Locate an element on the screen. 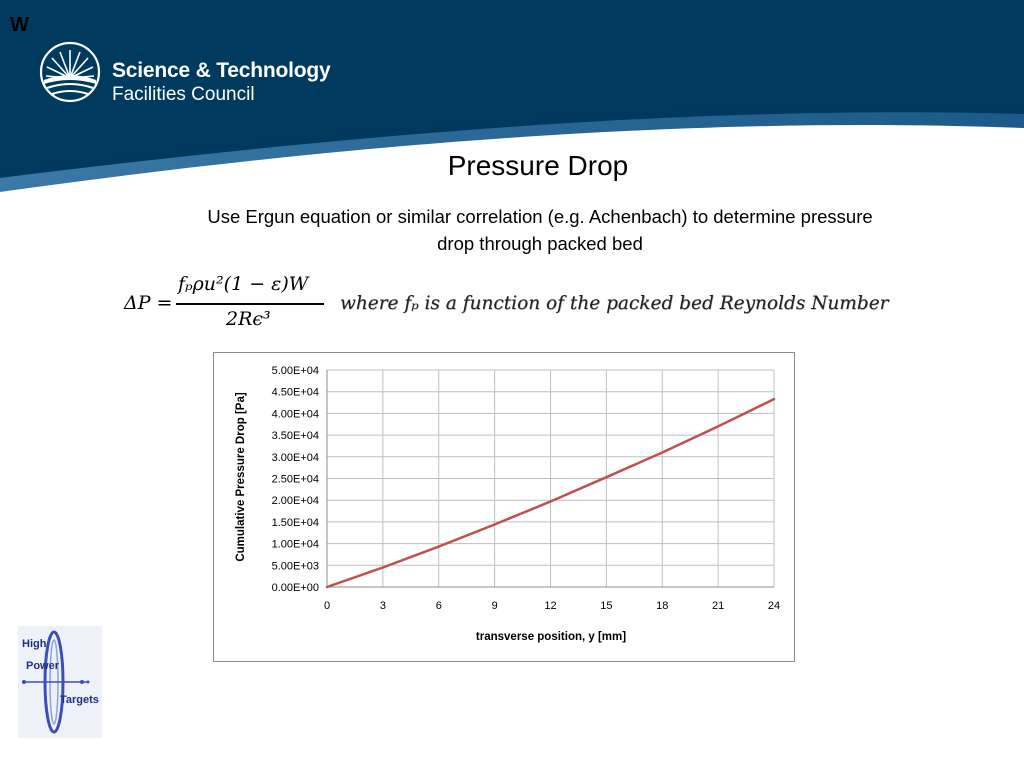  y-tick-label: 3.50E+04 is located at coordinates (295, 436).